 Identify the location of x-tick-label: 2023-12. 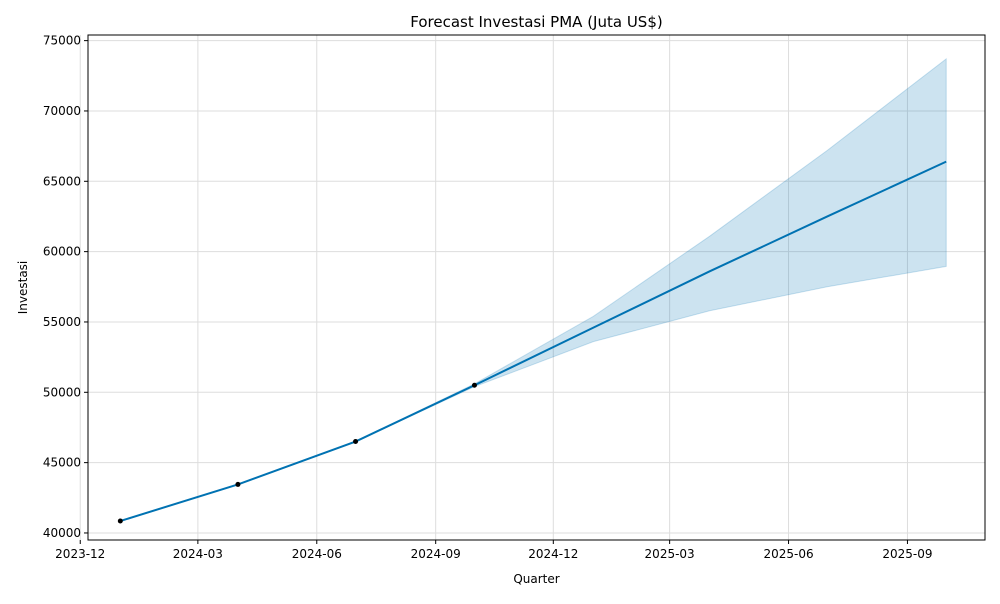
(80, 554).